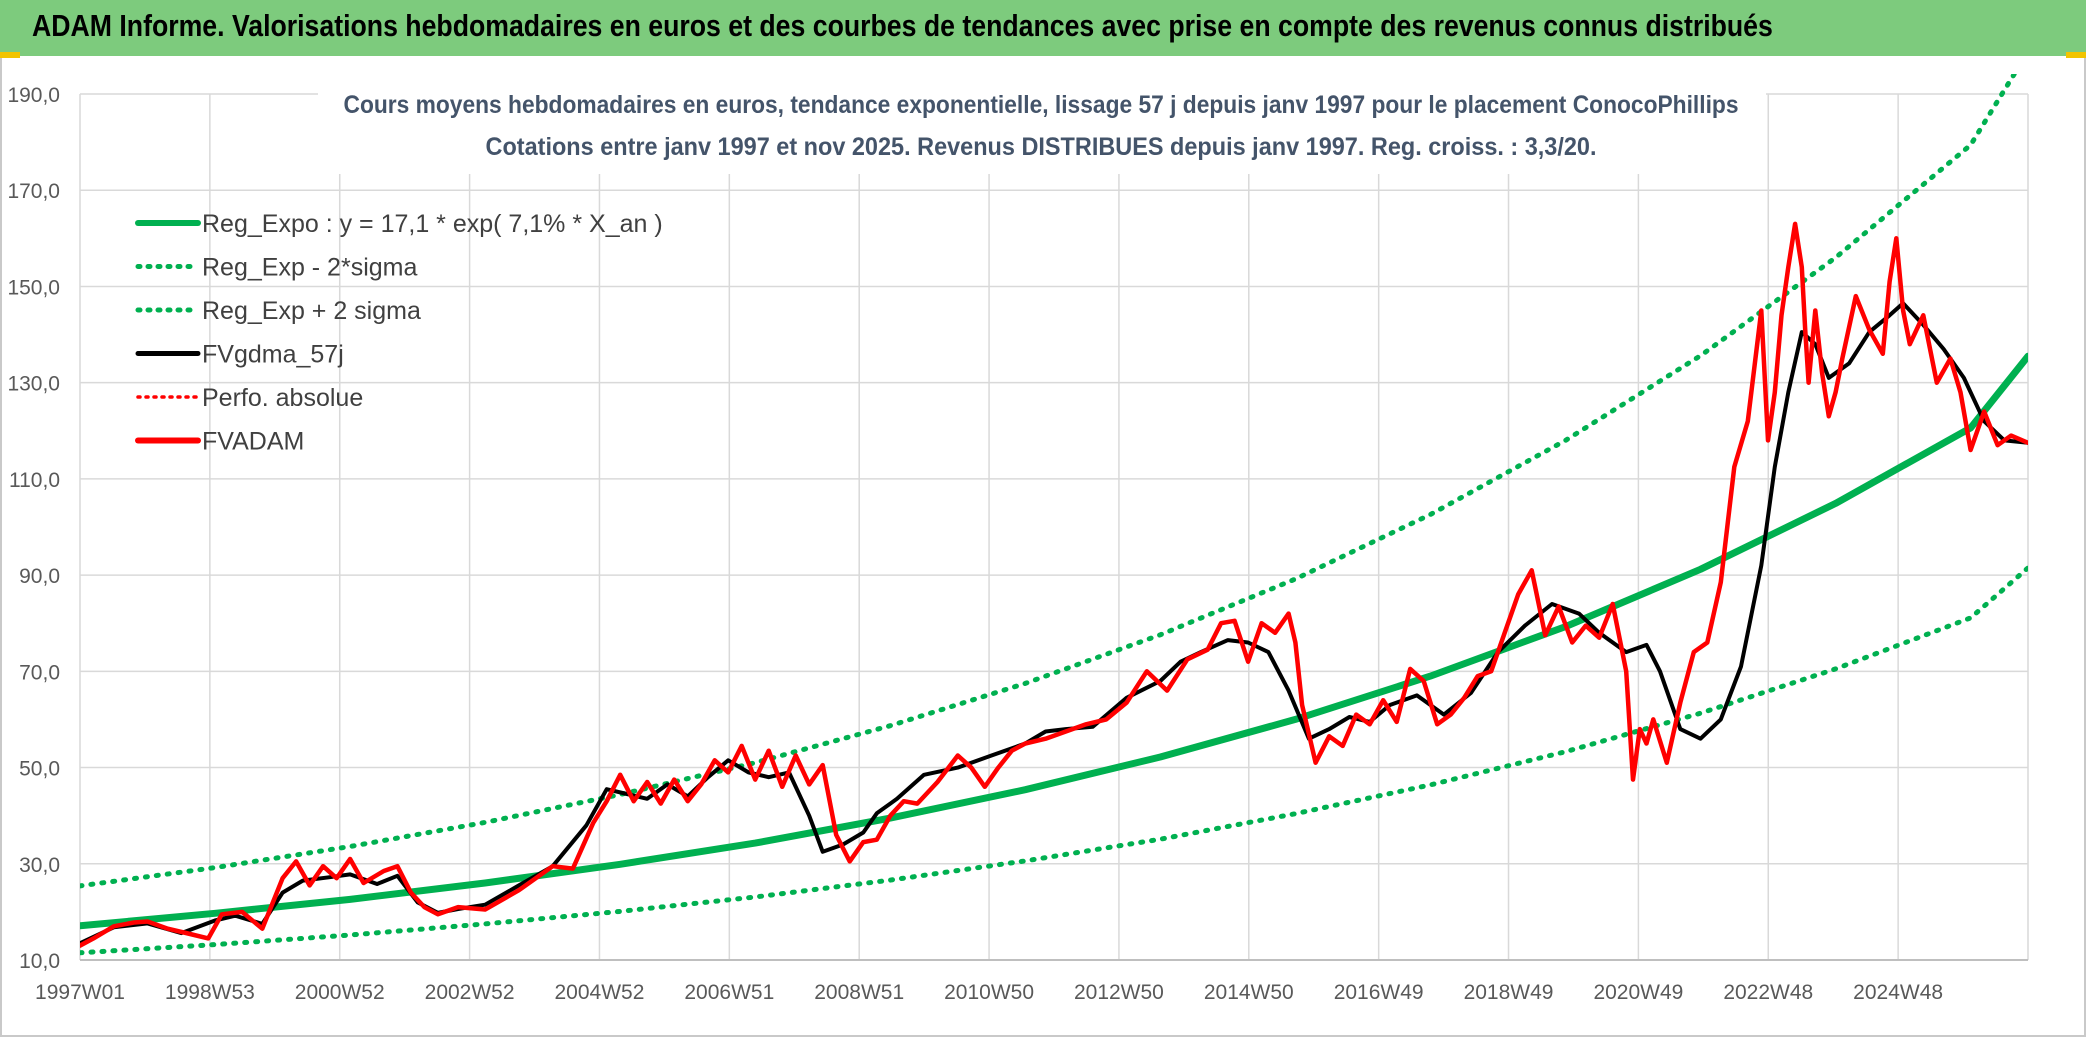 The height and width of the screenshot is (1037, 2086). Describe the element at coordinates (729, 992) in the screenshot. I see `x-tick-label: 2006W51` at that location.